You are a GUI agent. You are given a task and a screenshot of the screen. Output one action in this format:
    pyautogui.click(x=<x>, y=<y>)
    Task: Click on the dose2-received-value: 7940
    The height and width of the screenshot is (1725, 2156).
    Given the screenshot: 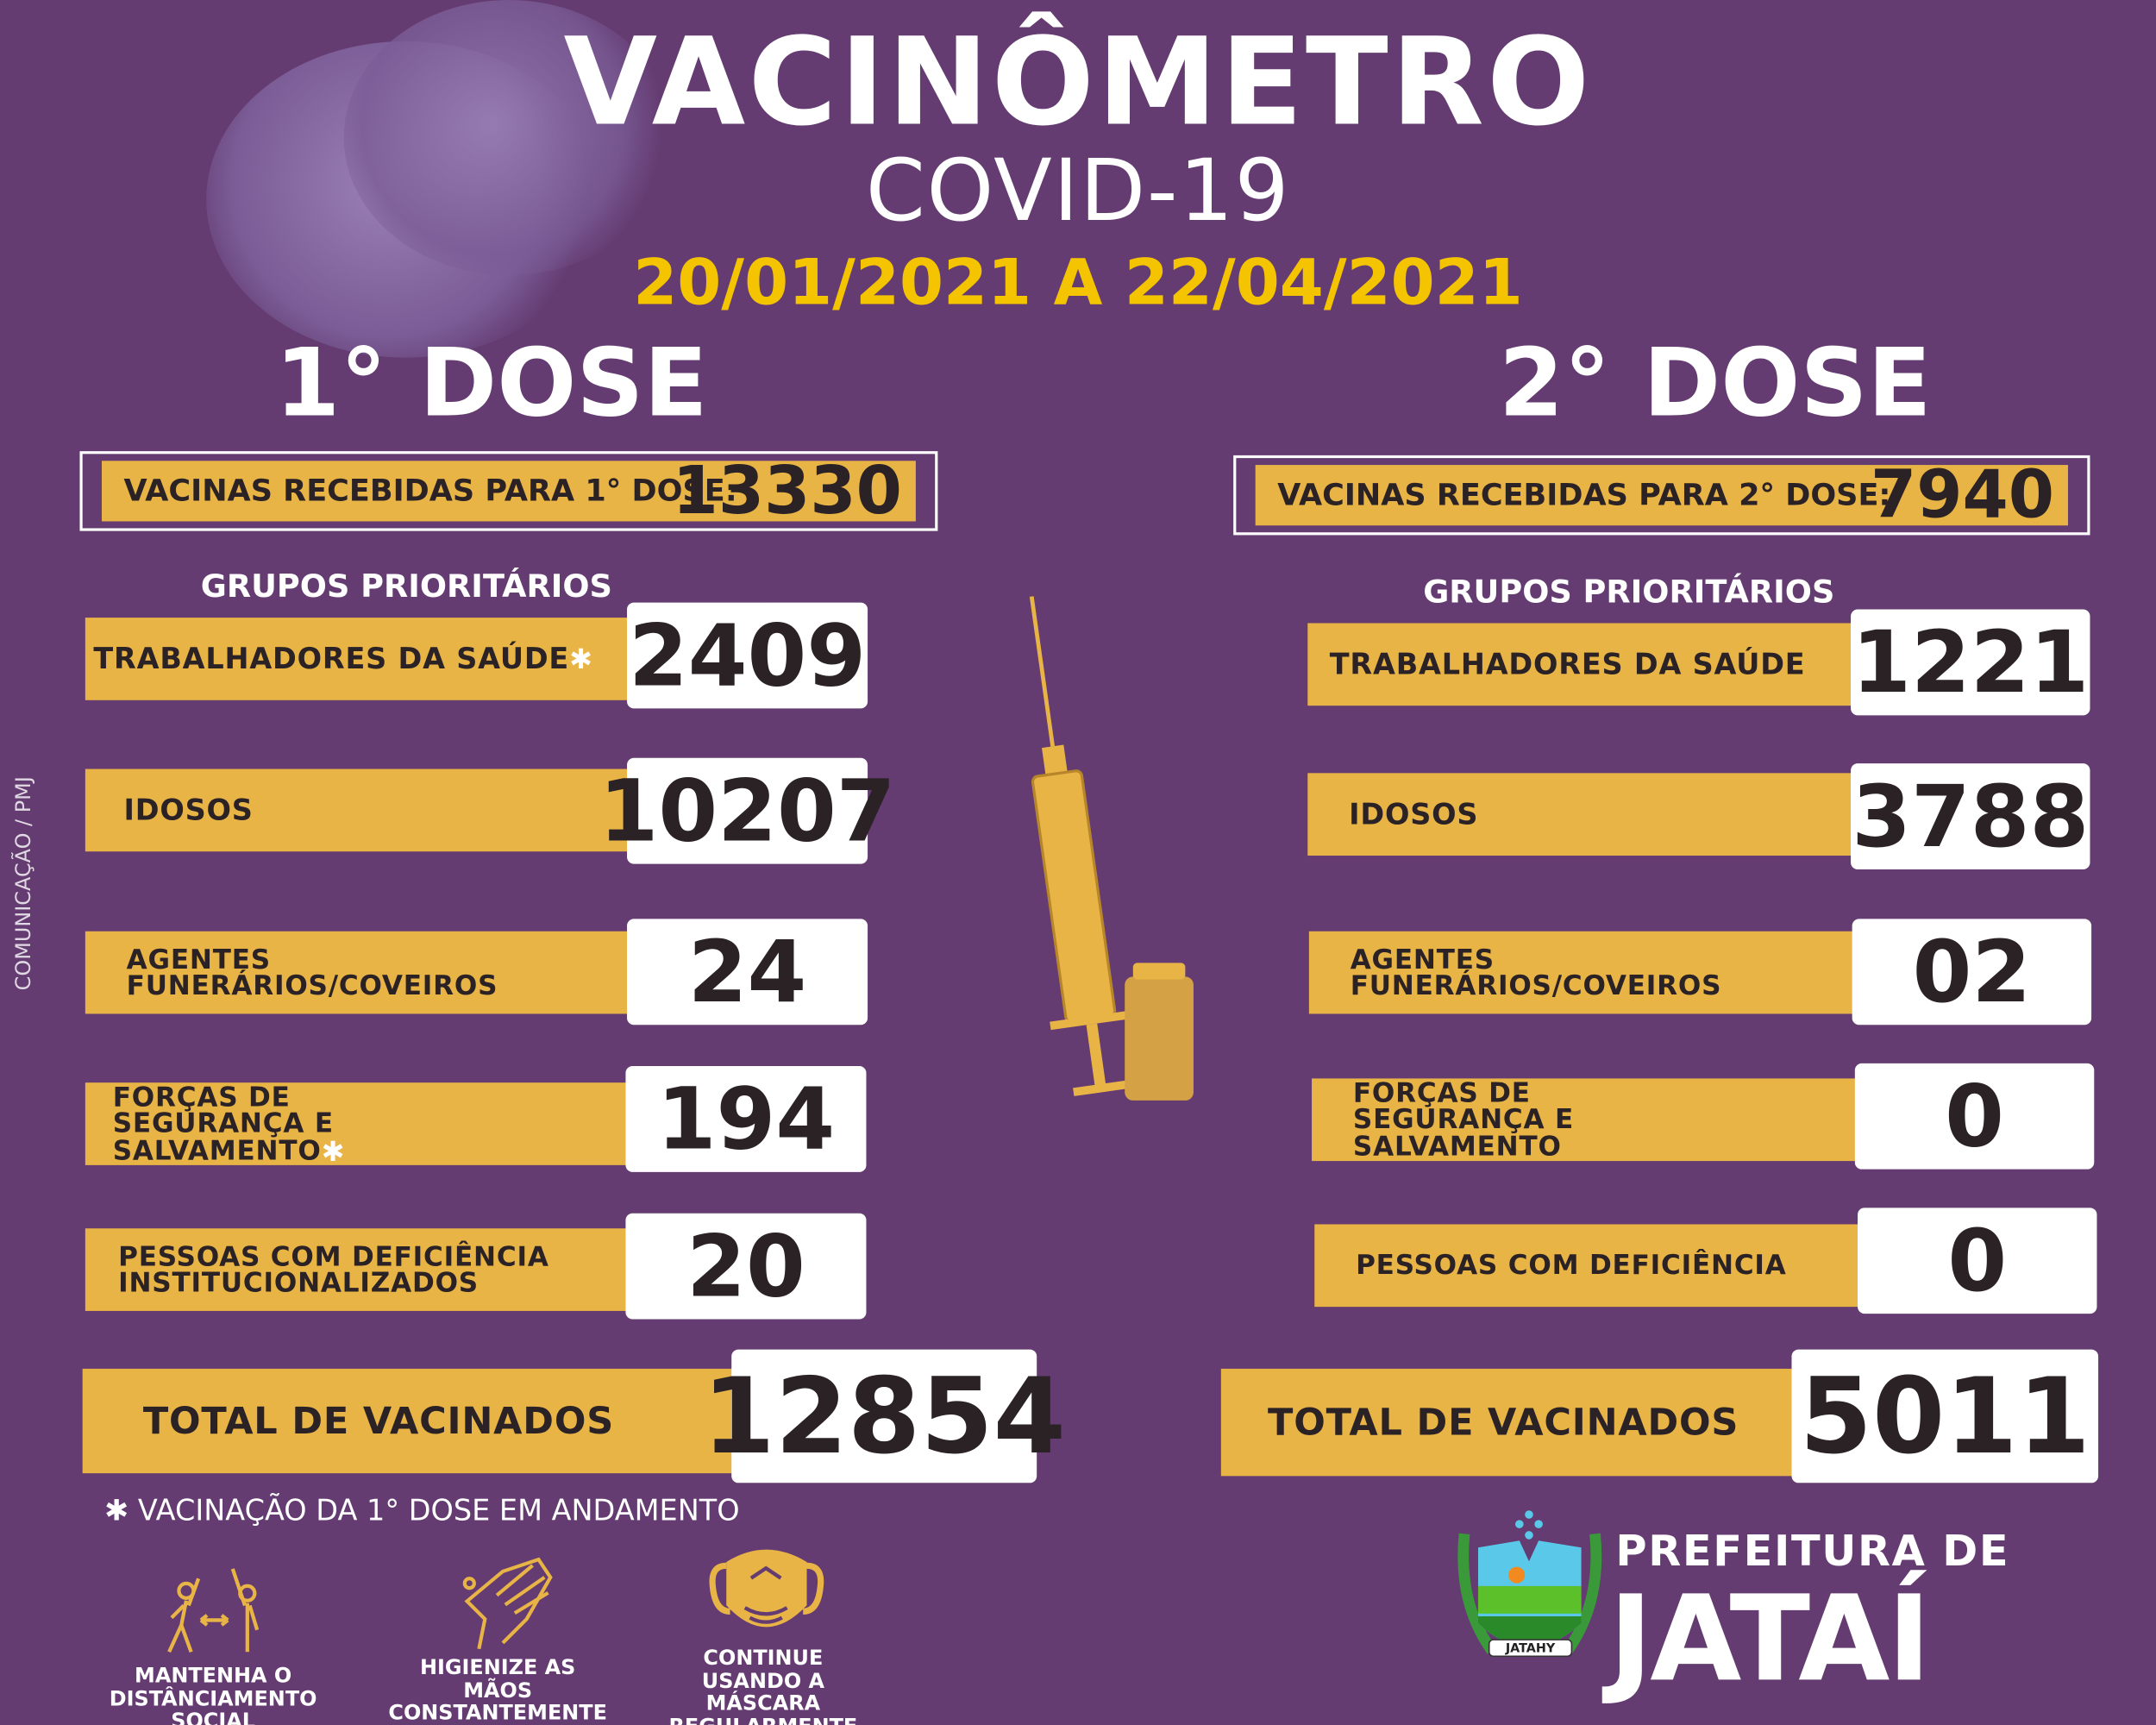 What is the action you would take?
    pyautogui.click(x=1963, y=495)
    